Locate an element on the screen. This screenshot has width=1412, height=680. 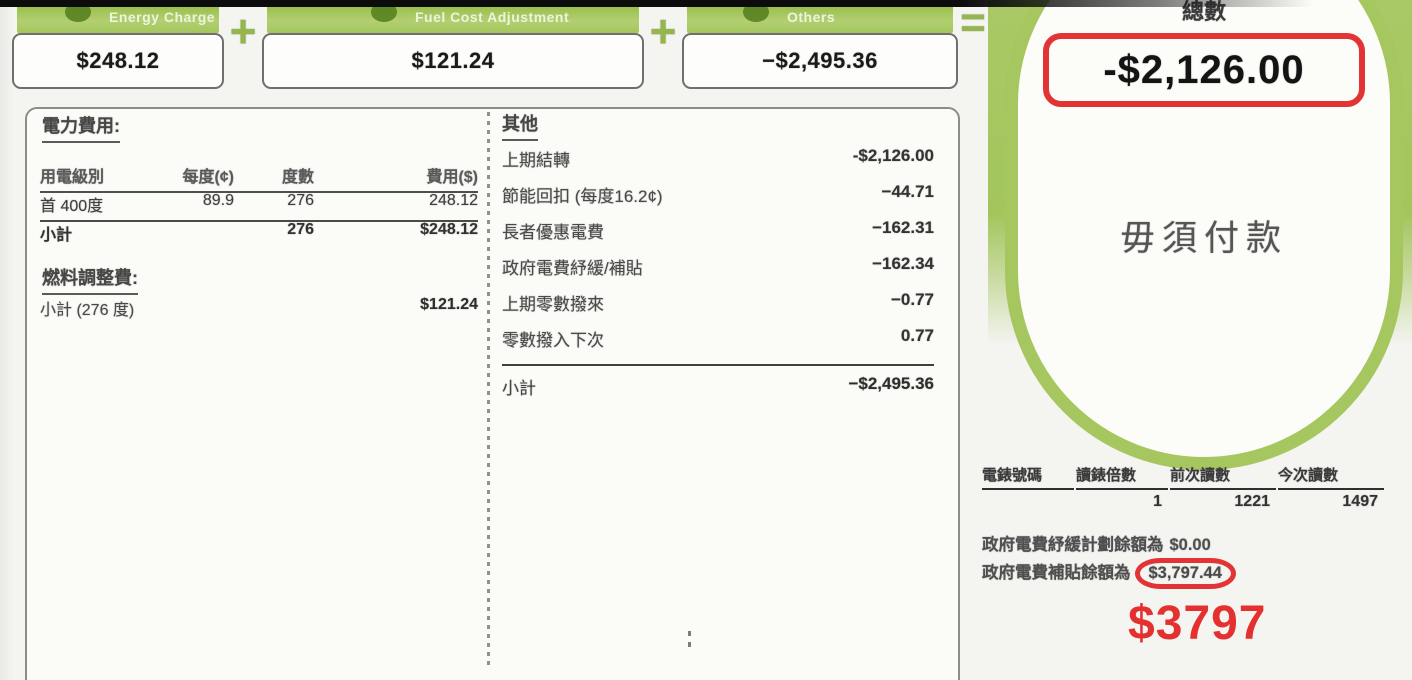
summary-box-others: Others −$2,495.36 is located at coordinates (820, 48).